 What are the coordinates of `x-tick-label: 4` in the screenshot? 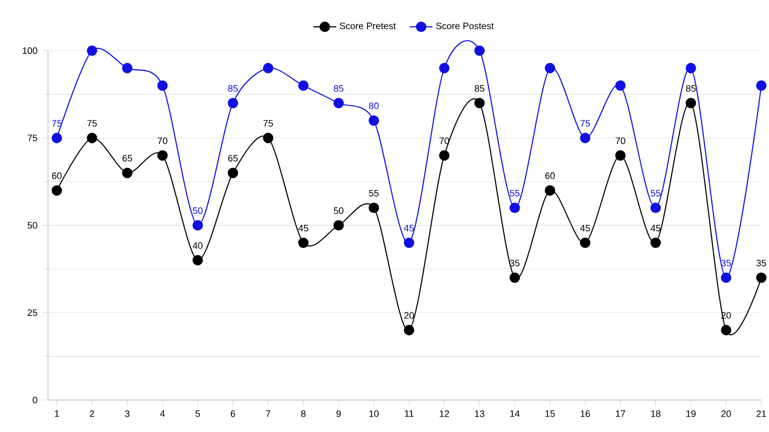 It's located at (162, 413).